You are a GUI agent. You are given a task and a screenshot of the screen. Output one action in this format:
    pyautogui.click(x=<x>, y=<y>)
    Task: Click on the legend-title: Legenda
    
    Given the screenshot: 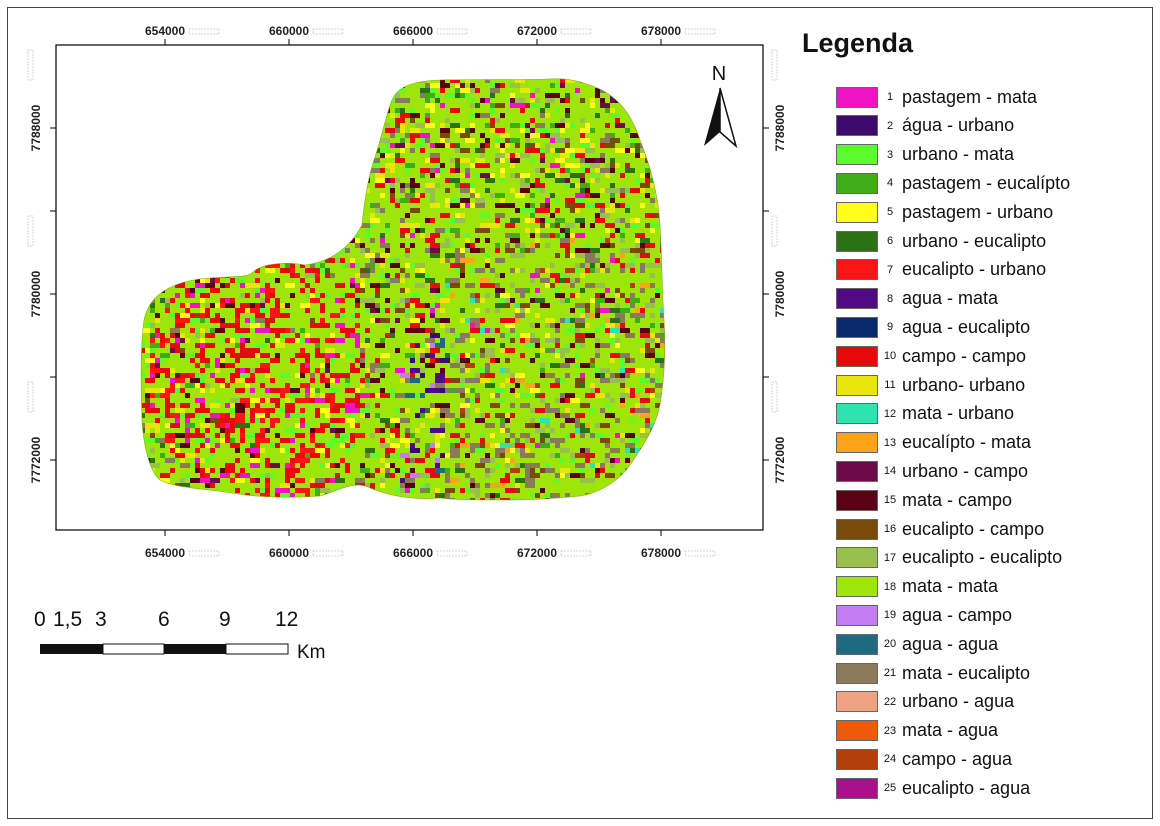 What is the action you would take?
    pyautogui.click(x=858, y=43)
    